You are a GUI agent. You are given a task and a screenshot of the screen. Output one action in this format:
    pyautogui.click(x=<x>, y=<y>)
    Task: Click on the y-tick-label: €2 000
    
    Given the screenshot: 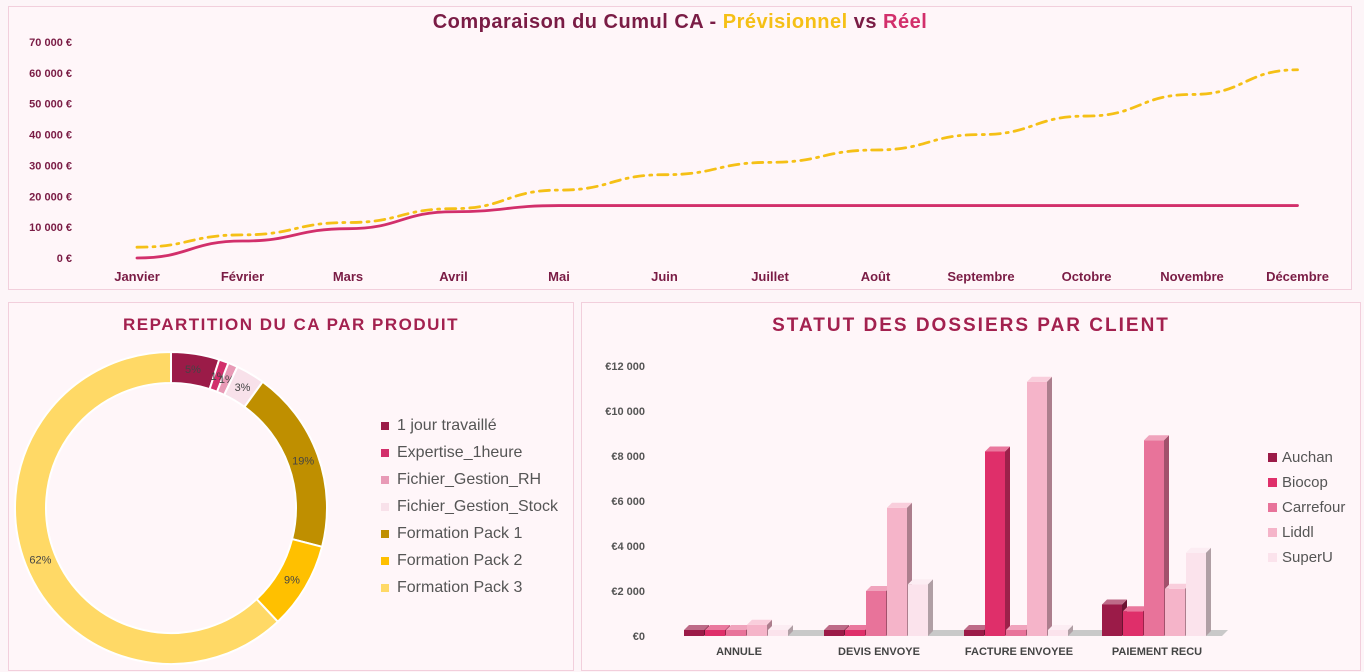 What is the action you would take?
    pyautogui.click(x=628, y=592)
    